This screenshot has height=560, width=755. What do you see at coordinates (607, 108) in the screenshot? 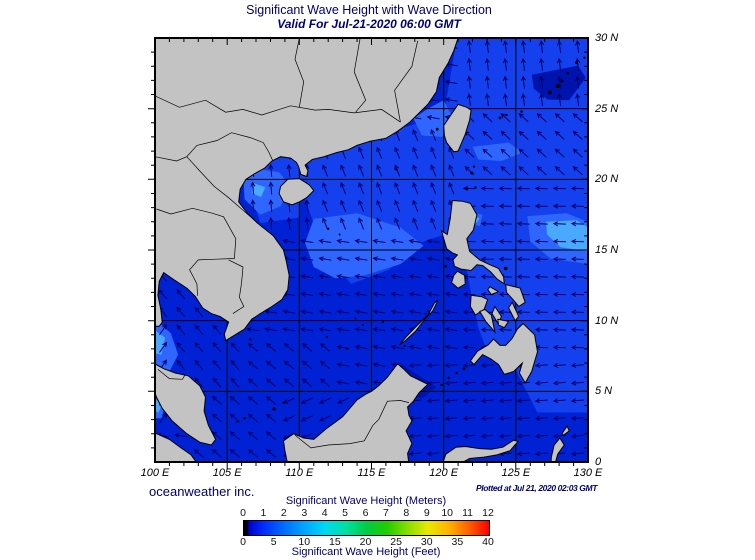
I see `lat-label: 25 N` at bounding box center [607, 108].